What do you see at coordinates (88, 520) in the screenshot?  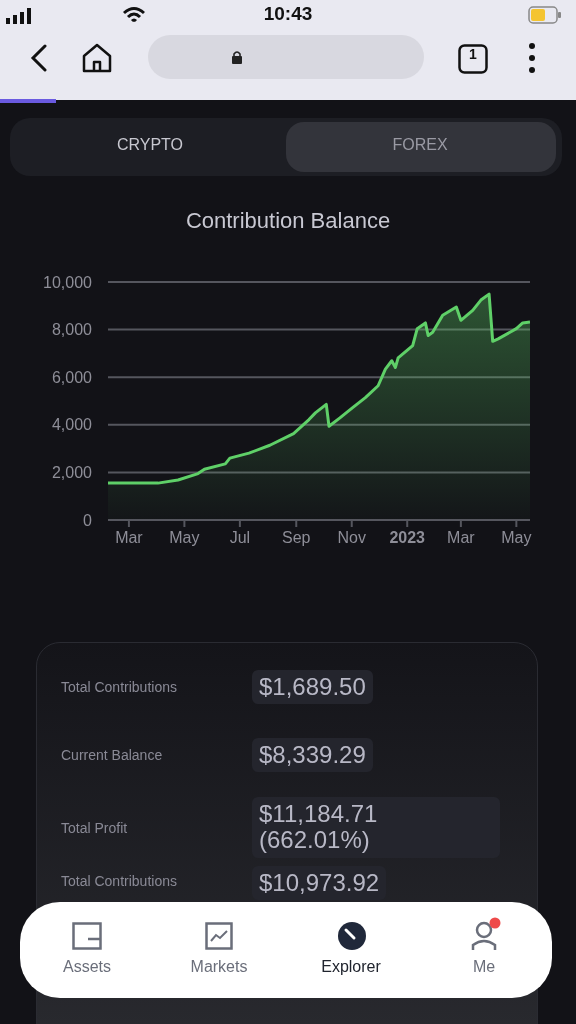 I see `y-tick-label: 0` at bounding box center [88, 520].